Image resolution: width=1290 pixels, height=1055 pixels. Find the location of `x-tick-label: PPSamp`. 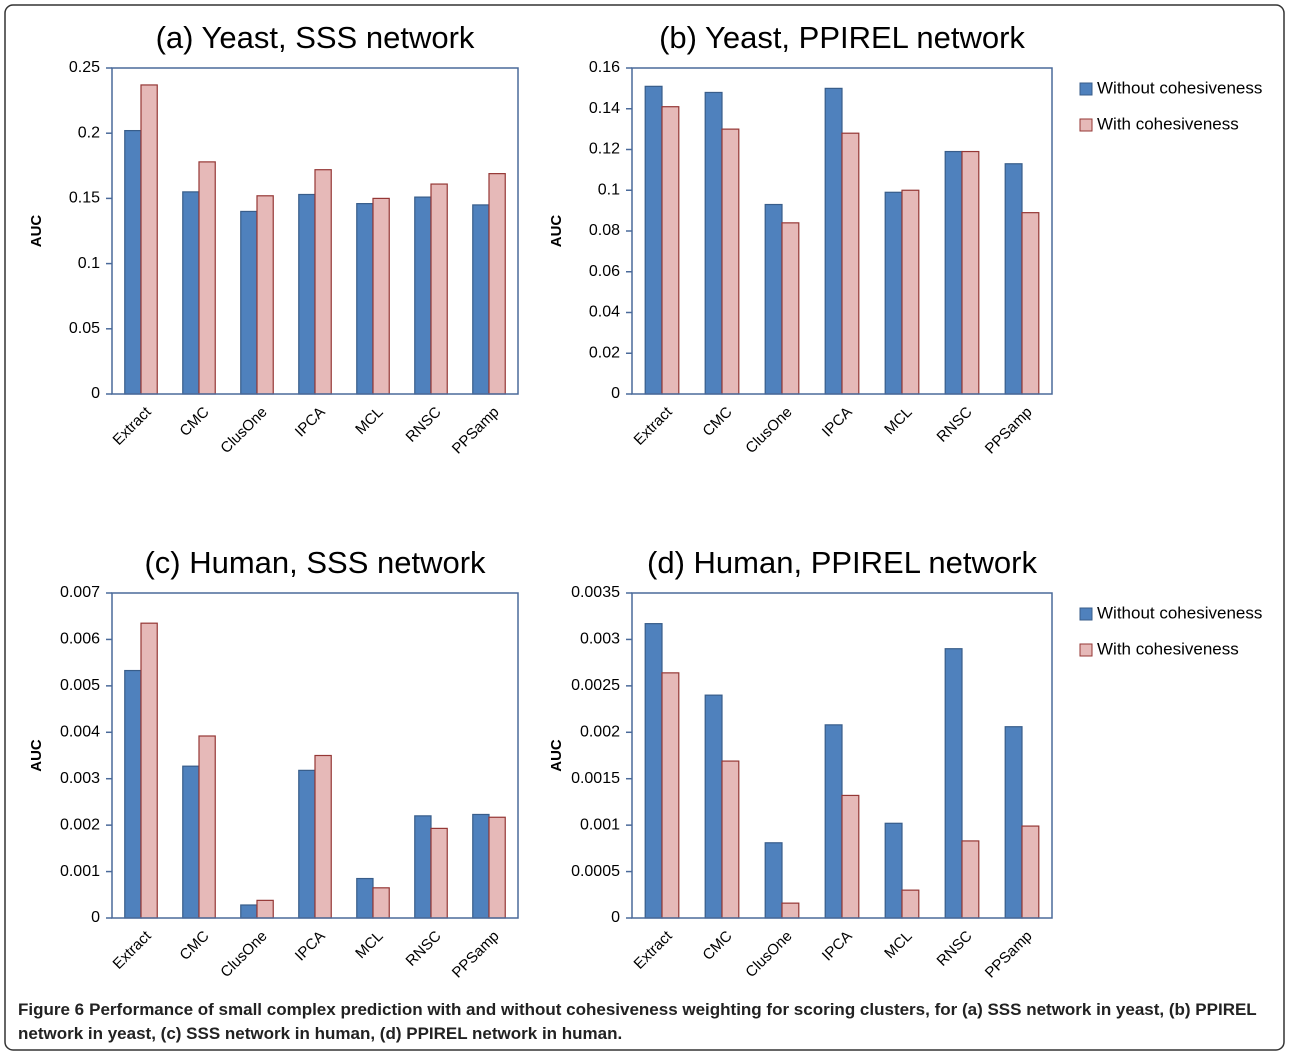

x-tick-label: PPSamp is located at coordinates (476, 955).